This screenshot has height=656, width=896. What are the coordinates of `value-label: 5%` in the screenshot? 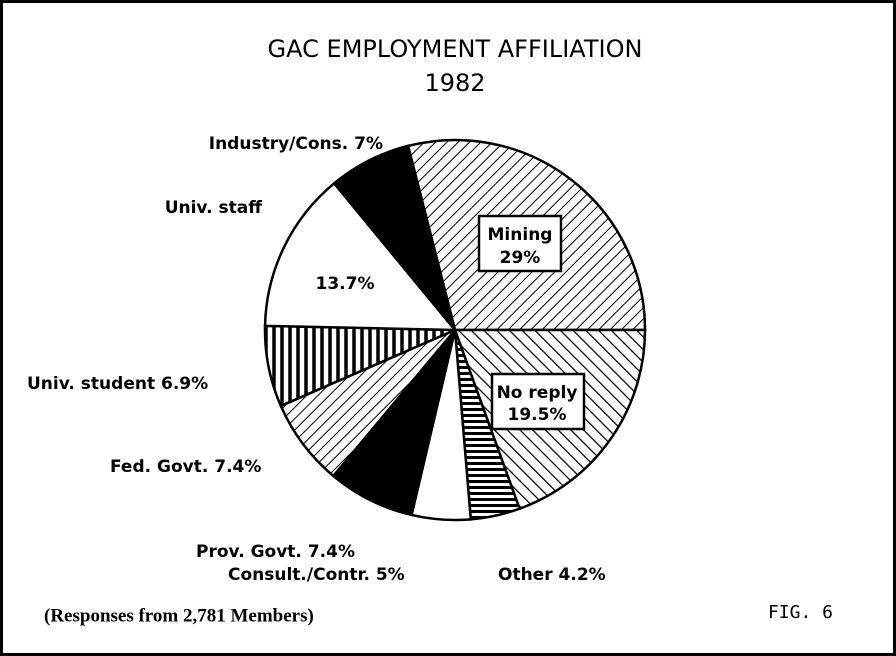 It's located at (390, 575).